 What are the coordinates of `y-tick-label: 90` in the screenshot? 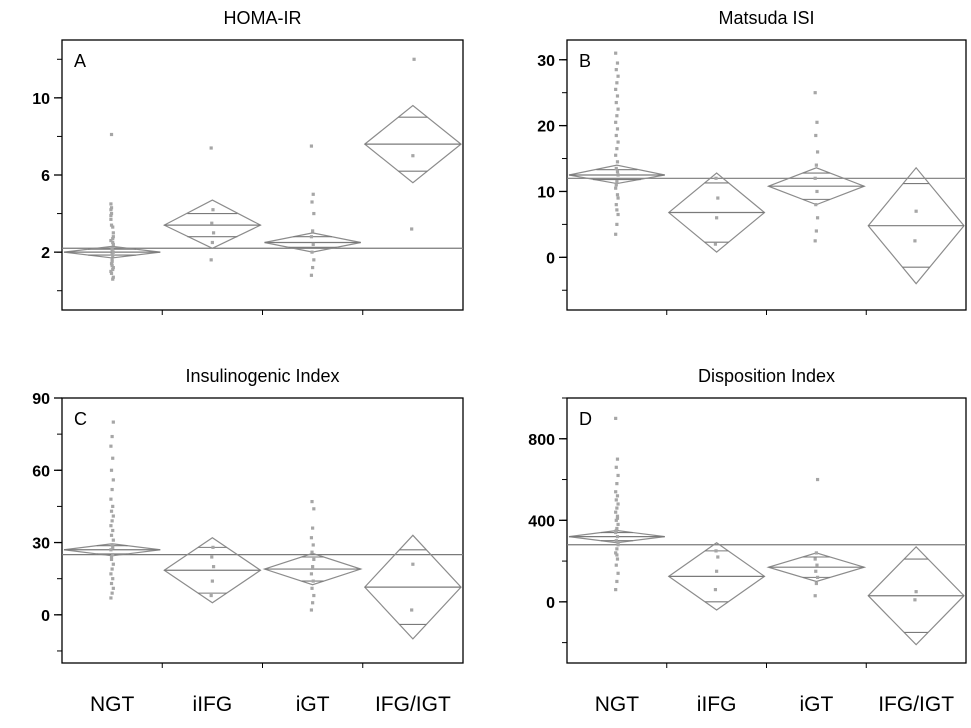 It's located at (41, 399).